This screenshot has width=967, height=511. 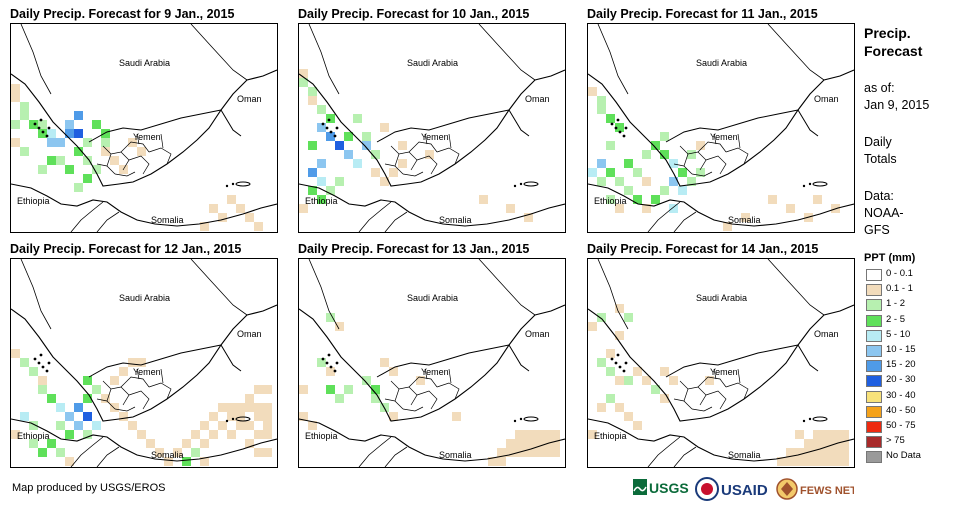 I want to click on map-svg-4: Saudi Arabia Oman Yemen Ethiopia Somalia, so click(x=144, y=363).